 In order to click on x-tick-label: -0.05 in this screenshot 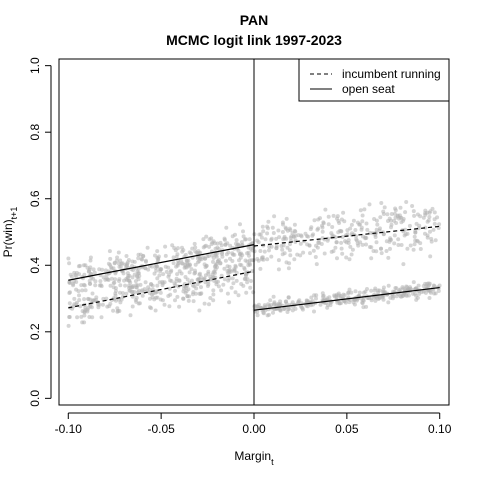, I will do `click(161, 429)`.